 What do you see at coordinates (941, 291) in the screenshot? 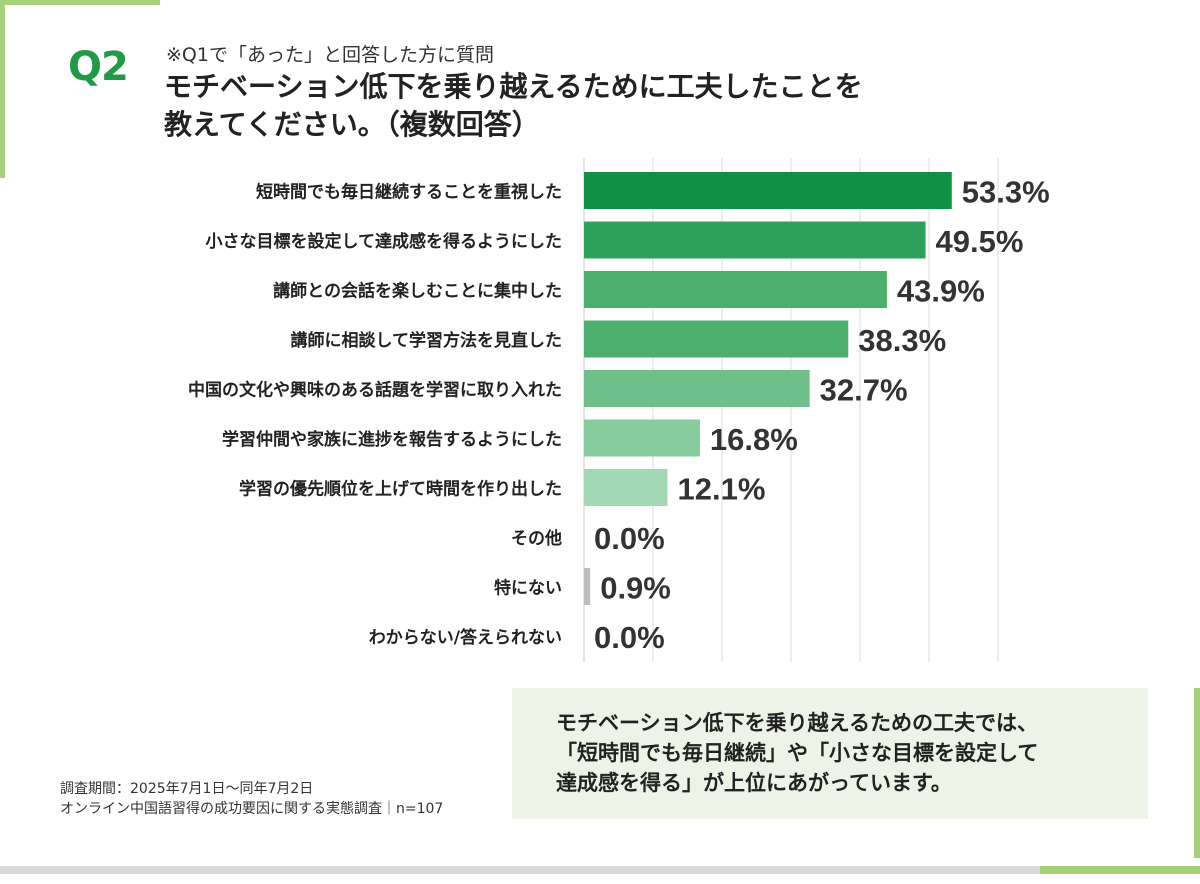
I see `value-label: 43.9%` at bounding box center [941, 291].